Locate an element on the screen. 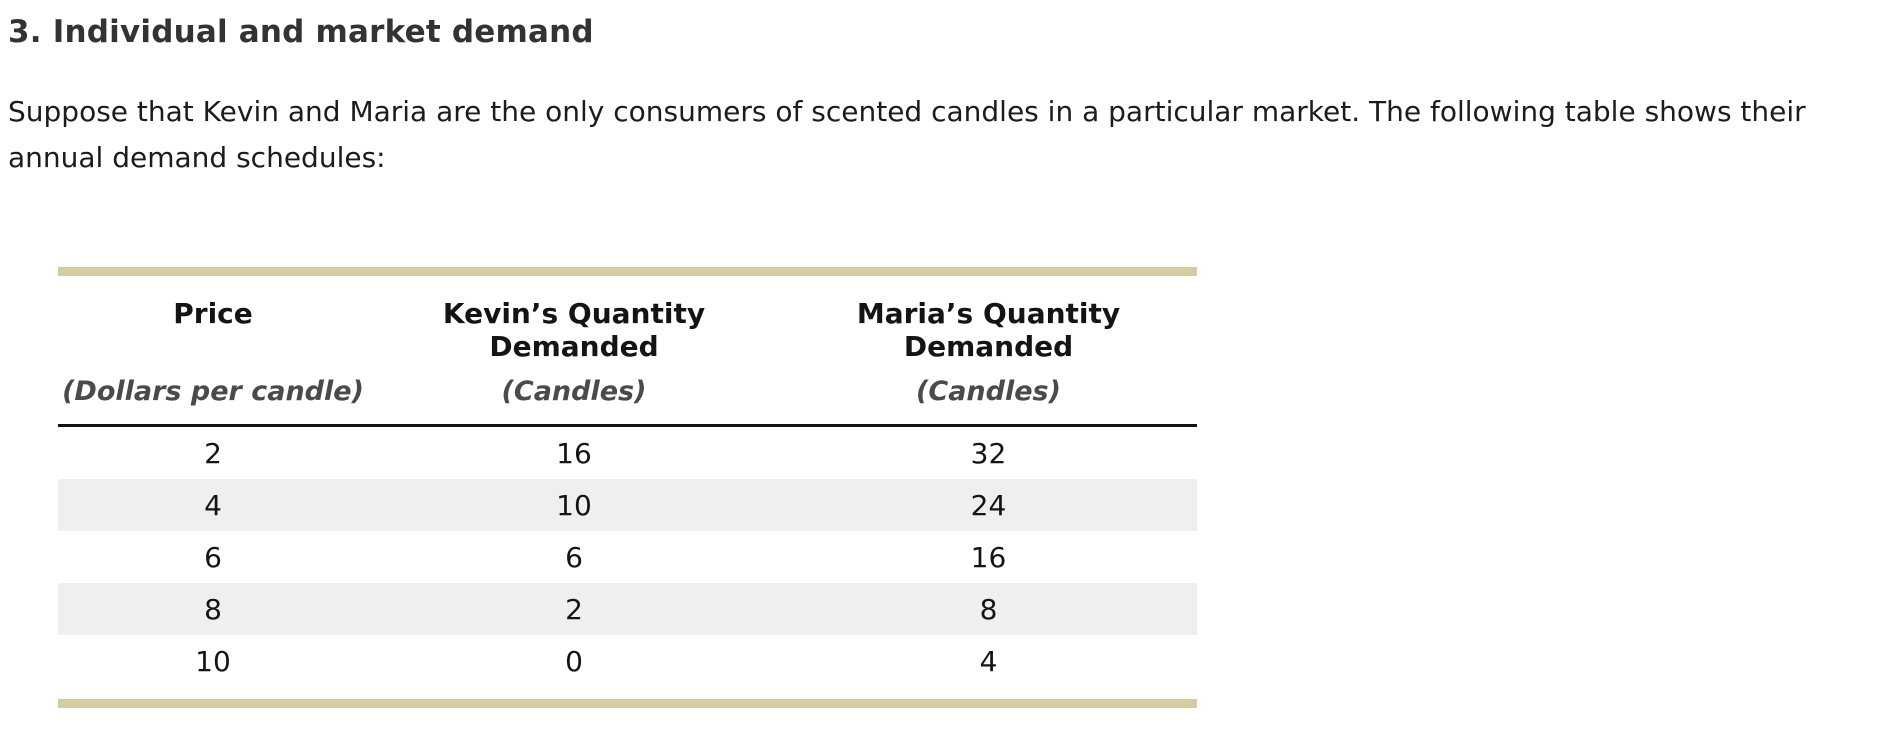  column-subheader-maria-units: (Candles) is located at coordinates (988, 391).